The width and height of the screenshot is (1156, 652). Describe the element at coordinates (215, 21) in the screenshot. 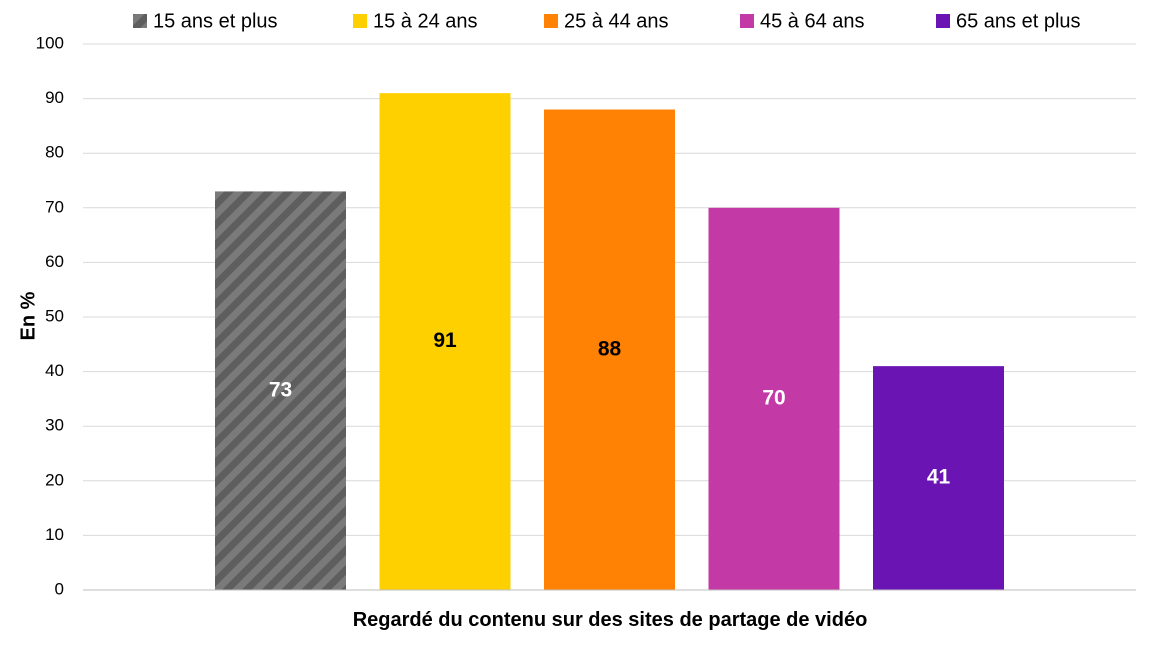

I see `legend-label: 15 ans et plus` at that location.